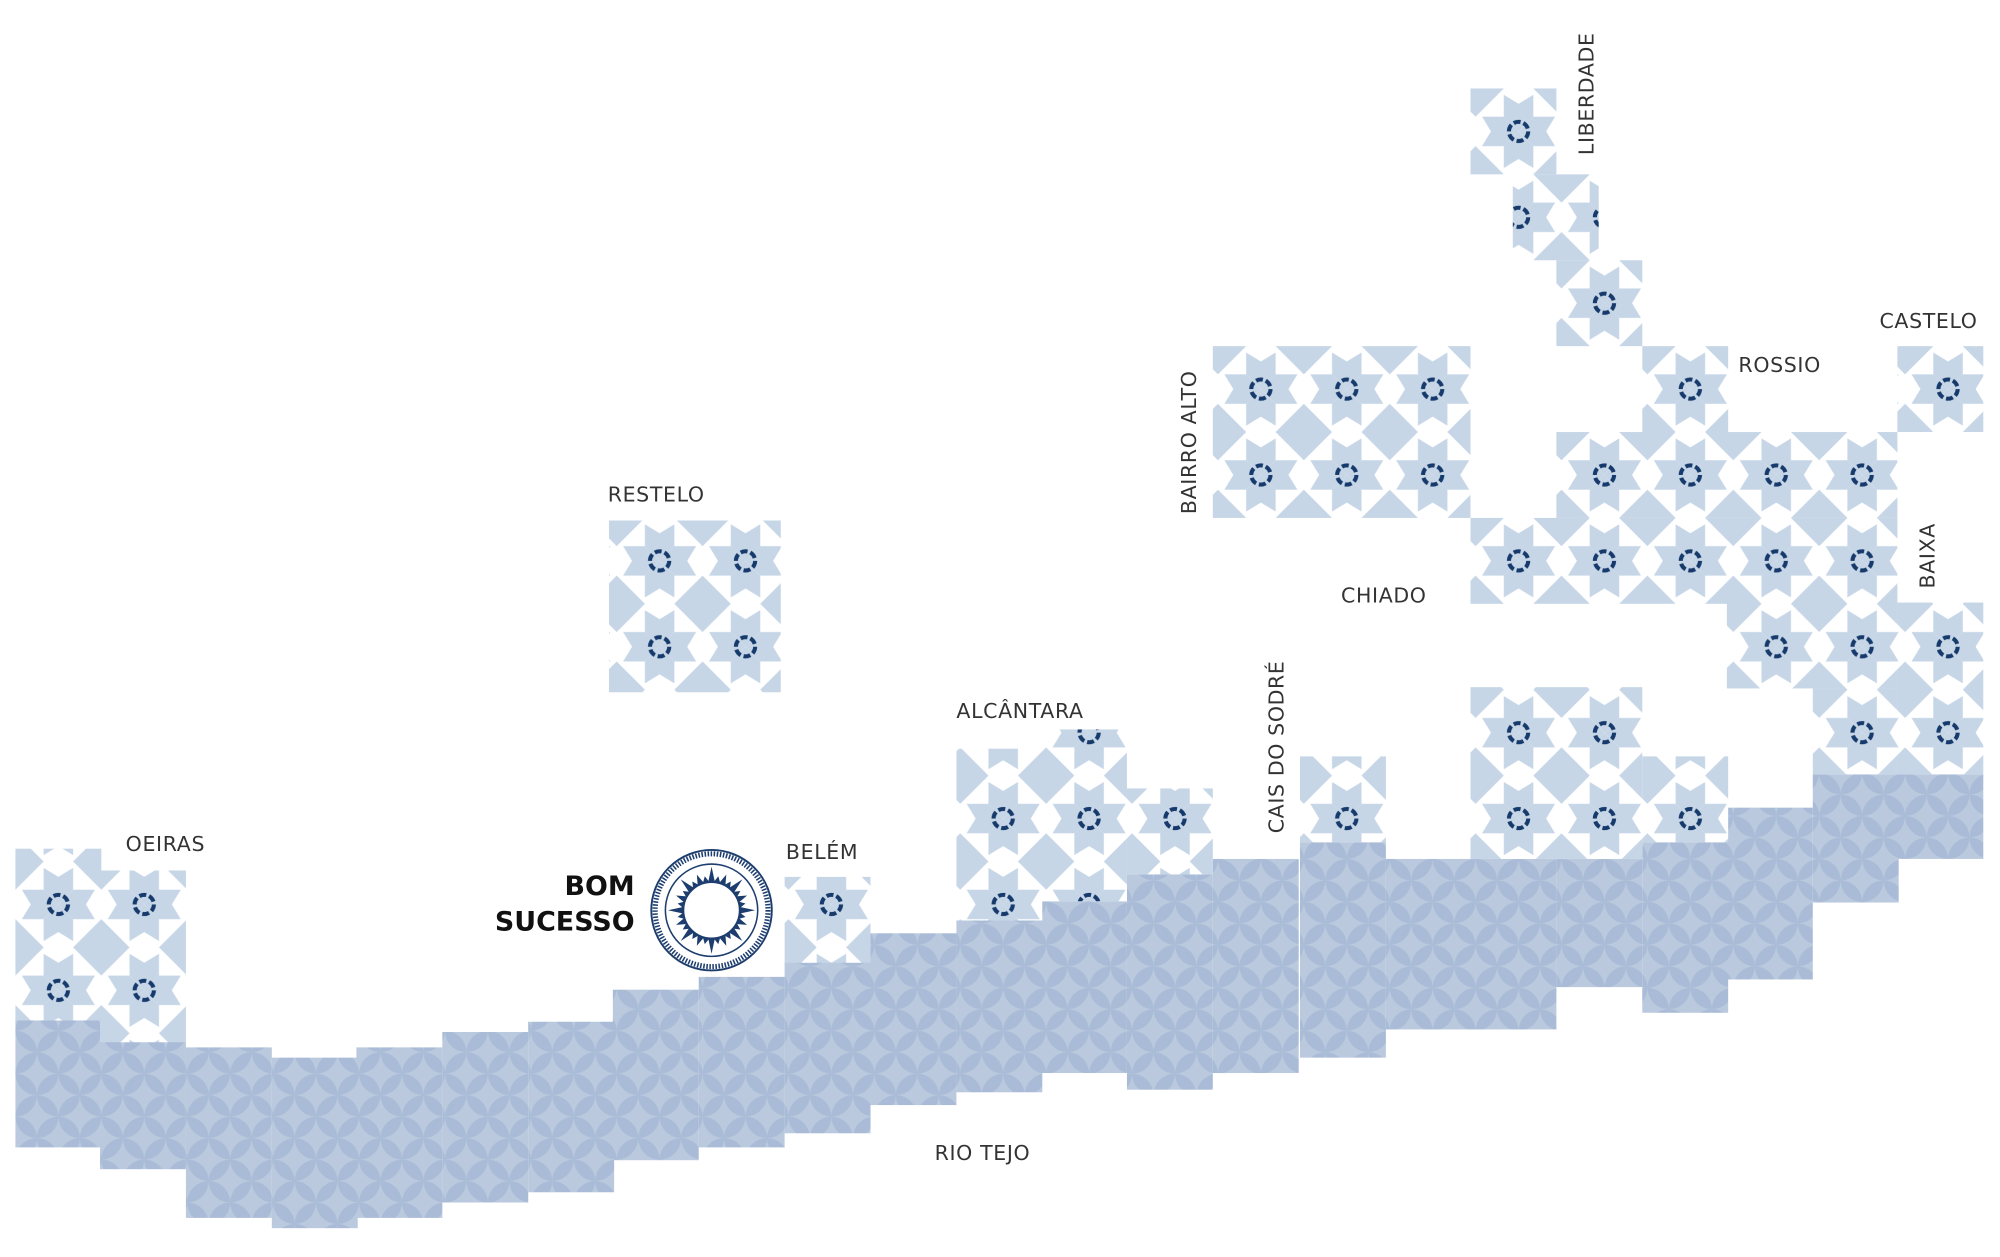  What do you see at coordinates (822, 851) in the screenshot?
I see `label-belem: BELÉM` at bounding box center [822, 851].